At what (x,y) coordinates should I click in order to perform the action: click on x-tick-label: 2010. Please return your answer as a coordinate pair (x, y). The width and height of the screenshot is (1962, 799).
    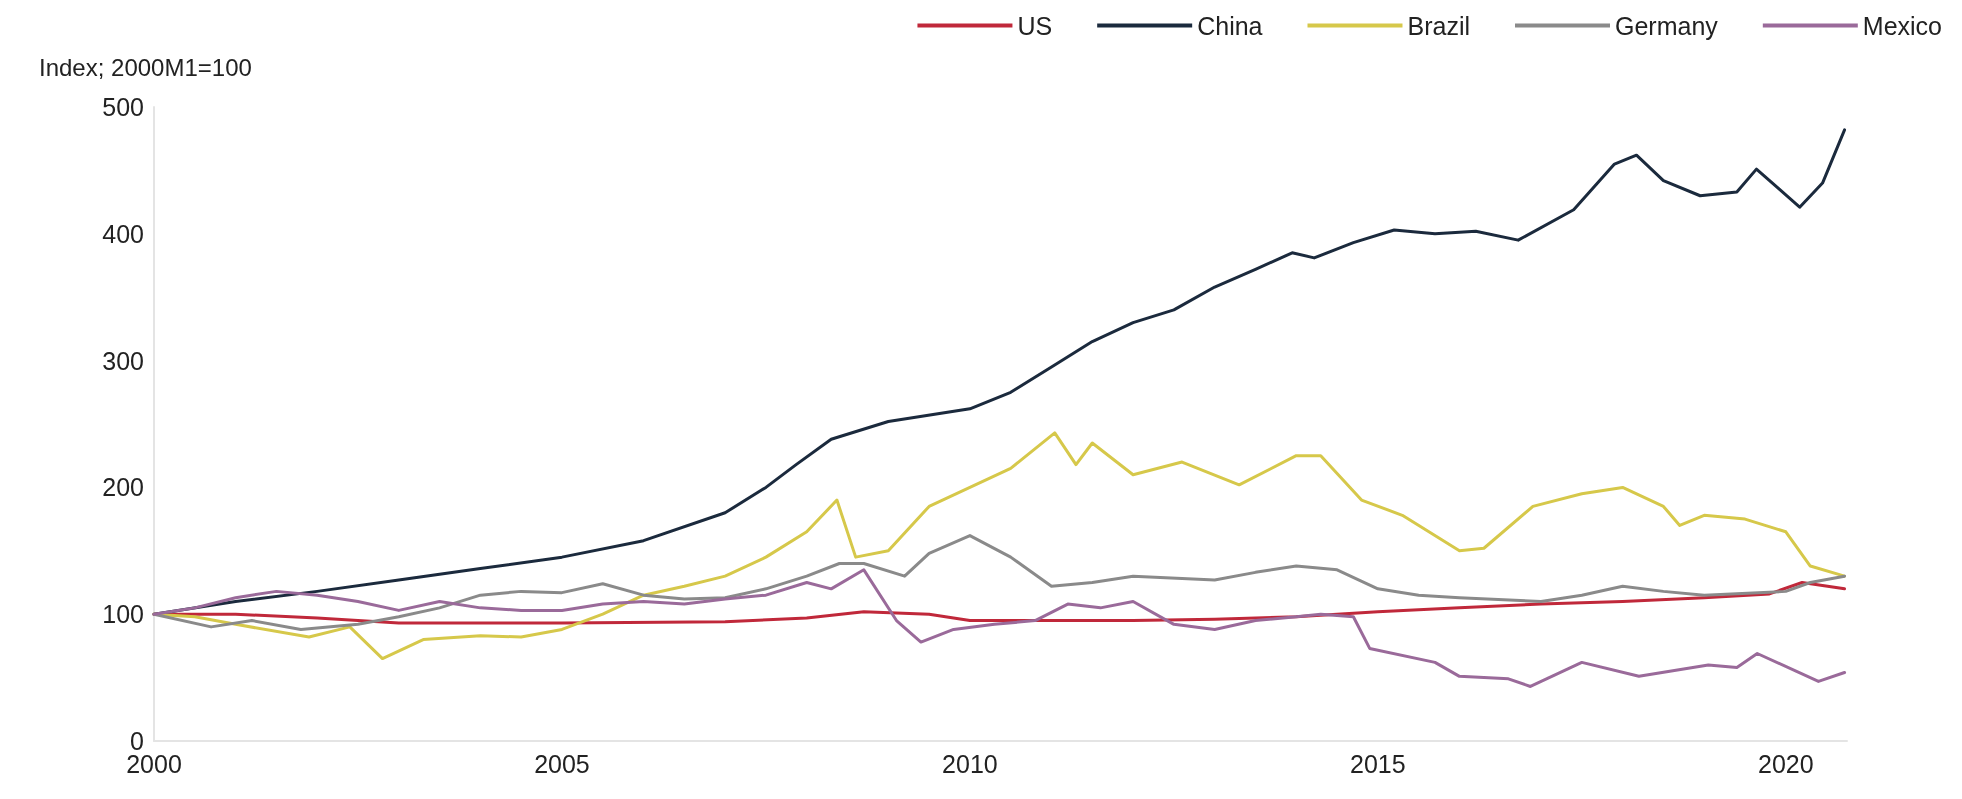
    Looking at the image, I should click on (970, 763).